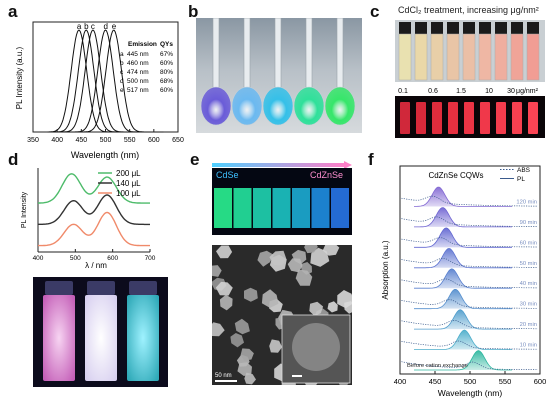  What do you see at coordinates (122, 81) in the screenshot?
I see `panel-a-legend-key-d: d` at bounding box center [122, 81].